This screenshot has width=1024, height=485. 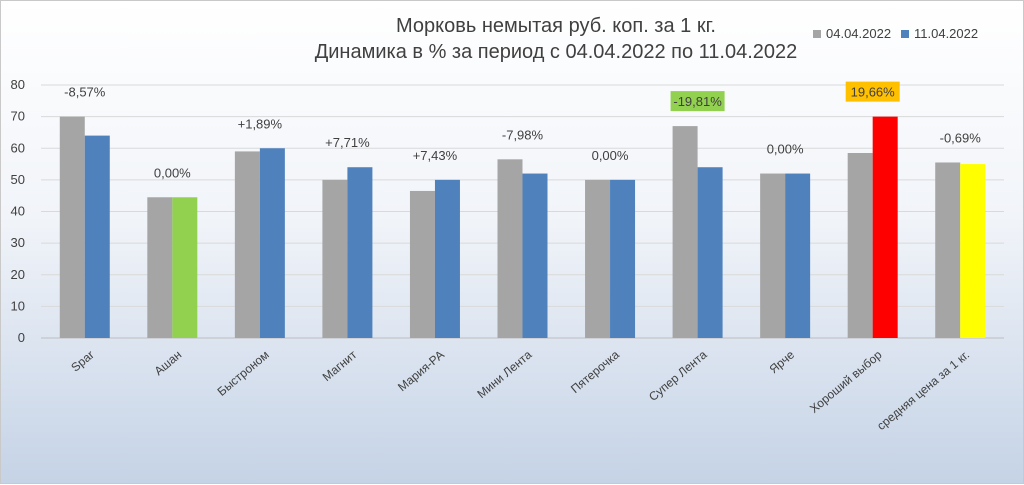 I want to click on x-tick-label: Хороший выбор, so click(x=846, y=381).